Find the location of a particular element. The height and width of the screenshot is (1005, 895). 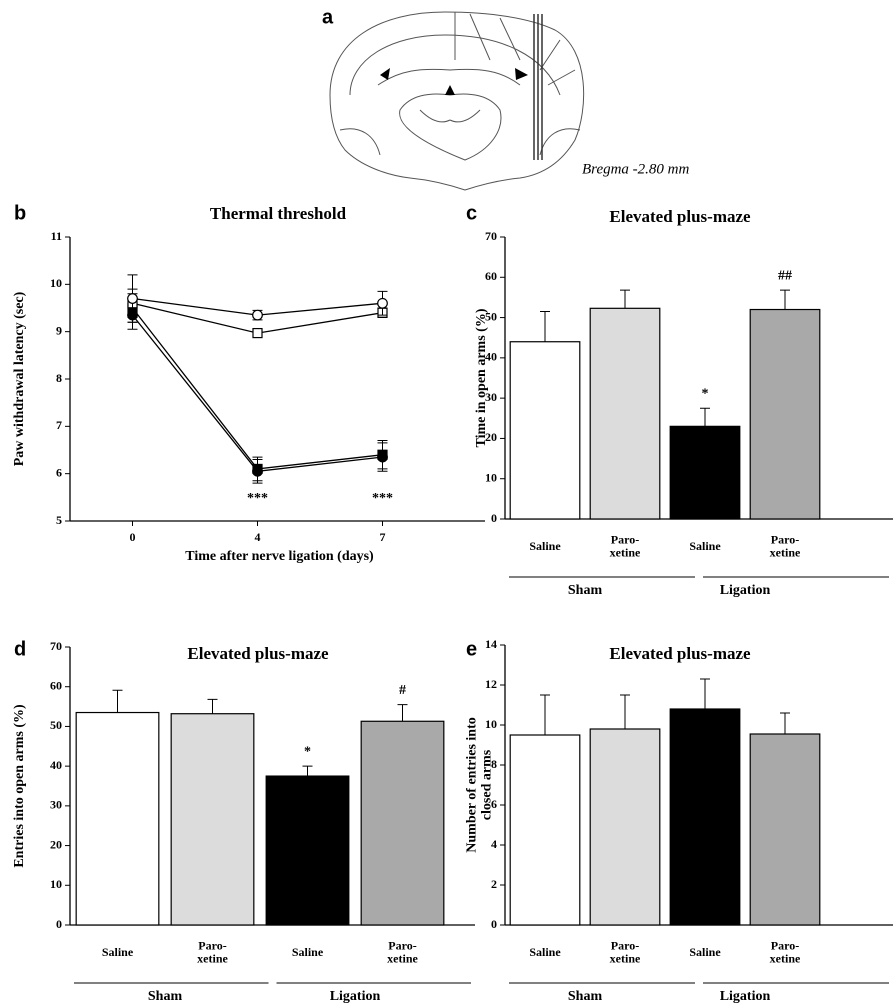

y-tick-label: 30 is located at coordinates (491, 397).